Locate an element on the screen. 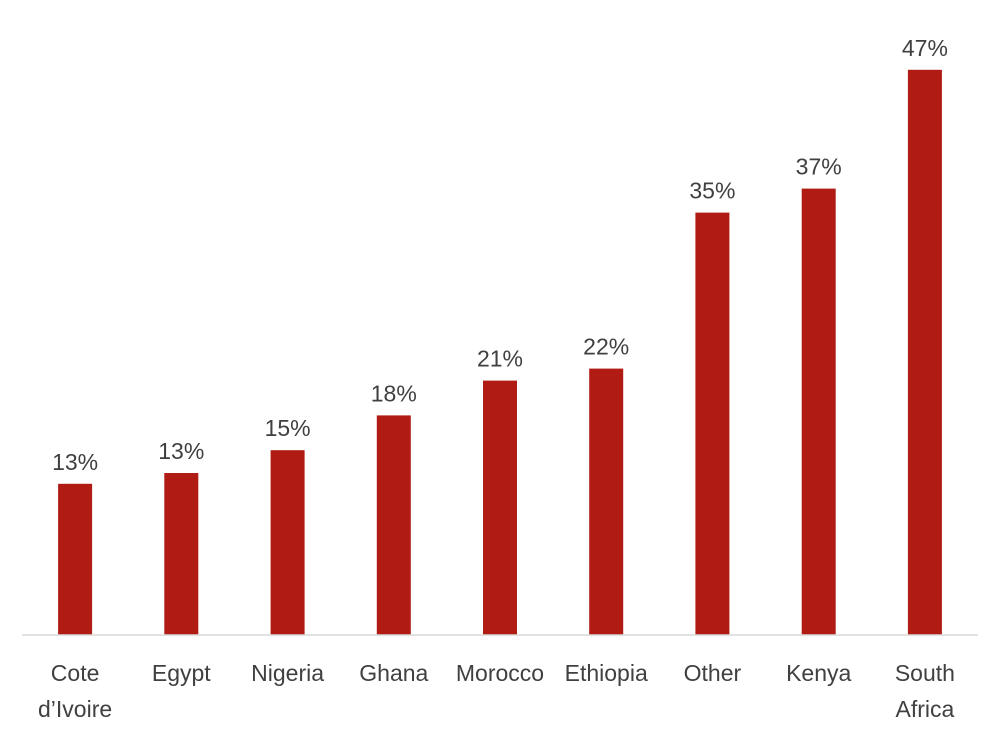 Image resolution: width=1000 pixels, height=739 pixels. x-tick-label-line: Ghana is located at coordinates (393, 673).